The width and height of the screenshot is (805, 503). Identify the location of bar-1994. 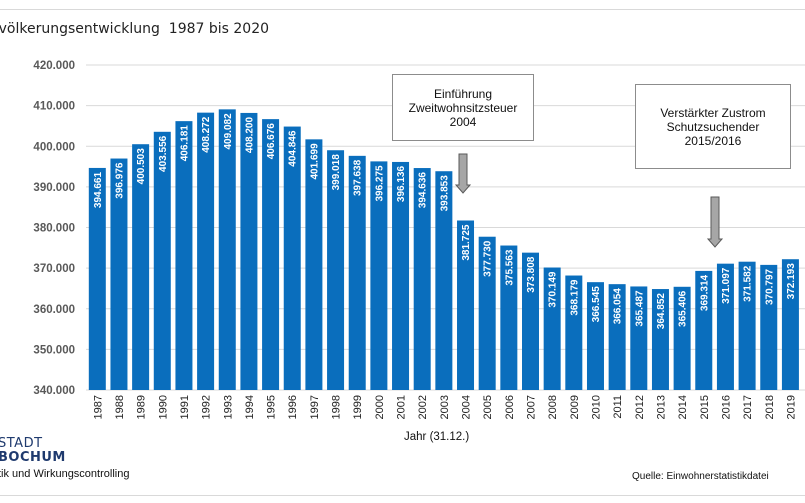
(249, 251).